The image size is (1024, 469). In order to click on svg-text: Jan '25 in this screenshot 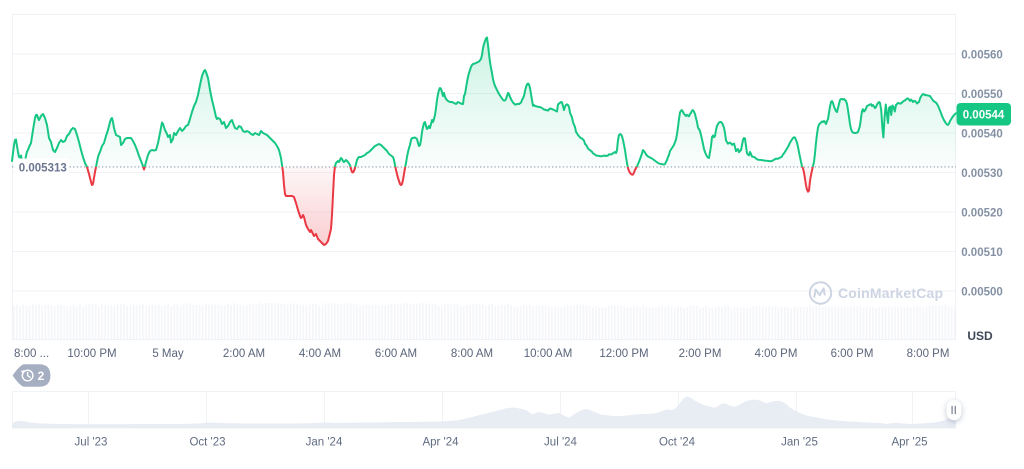, I will do `click(799, 443)`.